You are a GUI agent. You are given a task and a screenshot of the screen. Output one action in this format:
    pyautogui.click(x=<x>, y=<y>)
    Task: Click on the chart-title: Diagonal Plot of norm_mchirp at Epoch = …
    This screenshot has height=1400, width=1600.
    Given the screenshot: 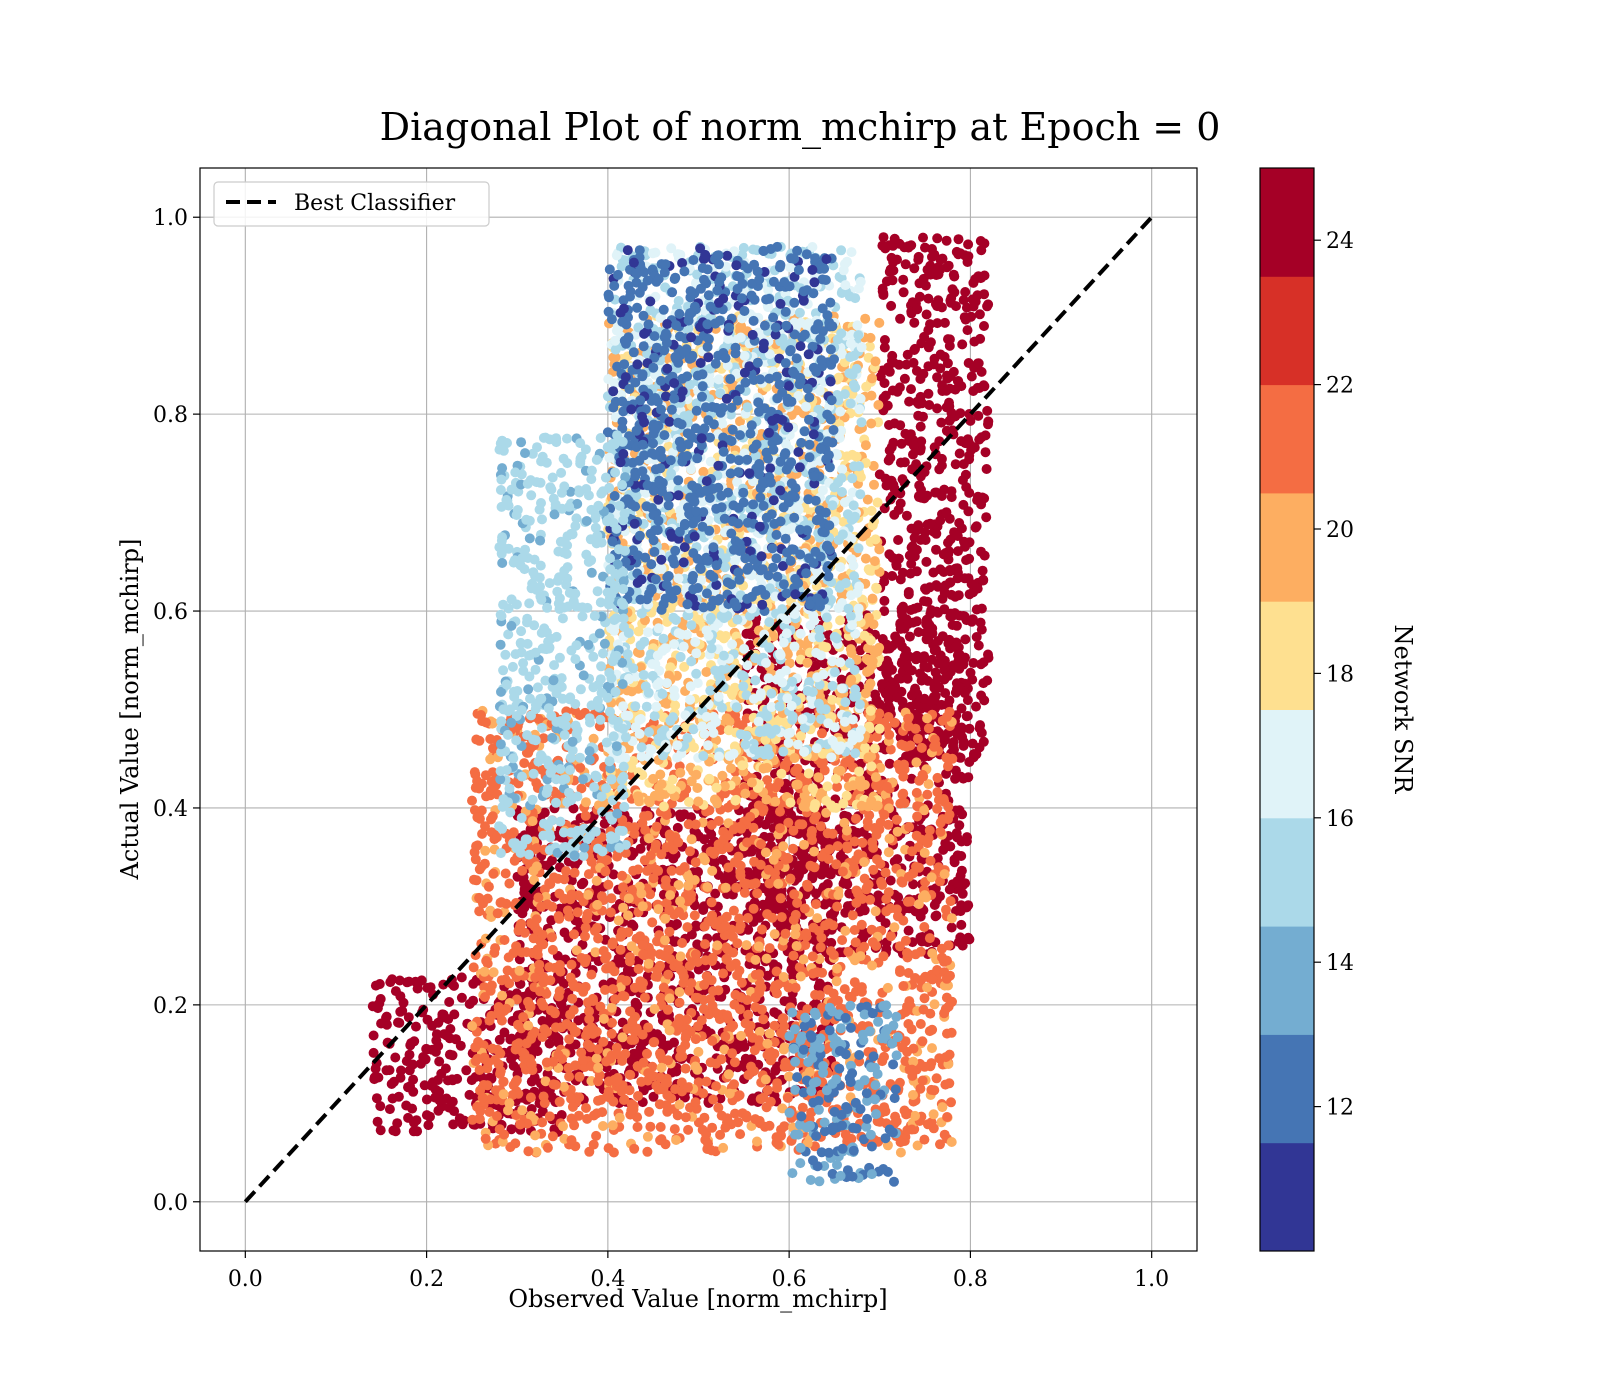 What is the action you would take?
    pyautogui.click(x=800, y=127)
    